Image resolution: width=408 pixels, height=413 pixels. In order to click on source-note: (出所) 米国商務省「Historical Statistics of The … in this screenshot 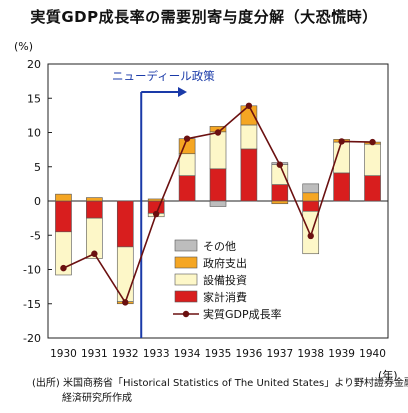, I will do `click(220, 391)`.